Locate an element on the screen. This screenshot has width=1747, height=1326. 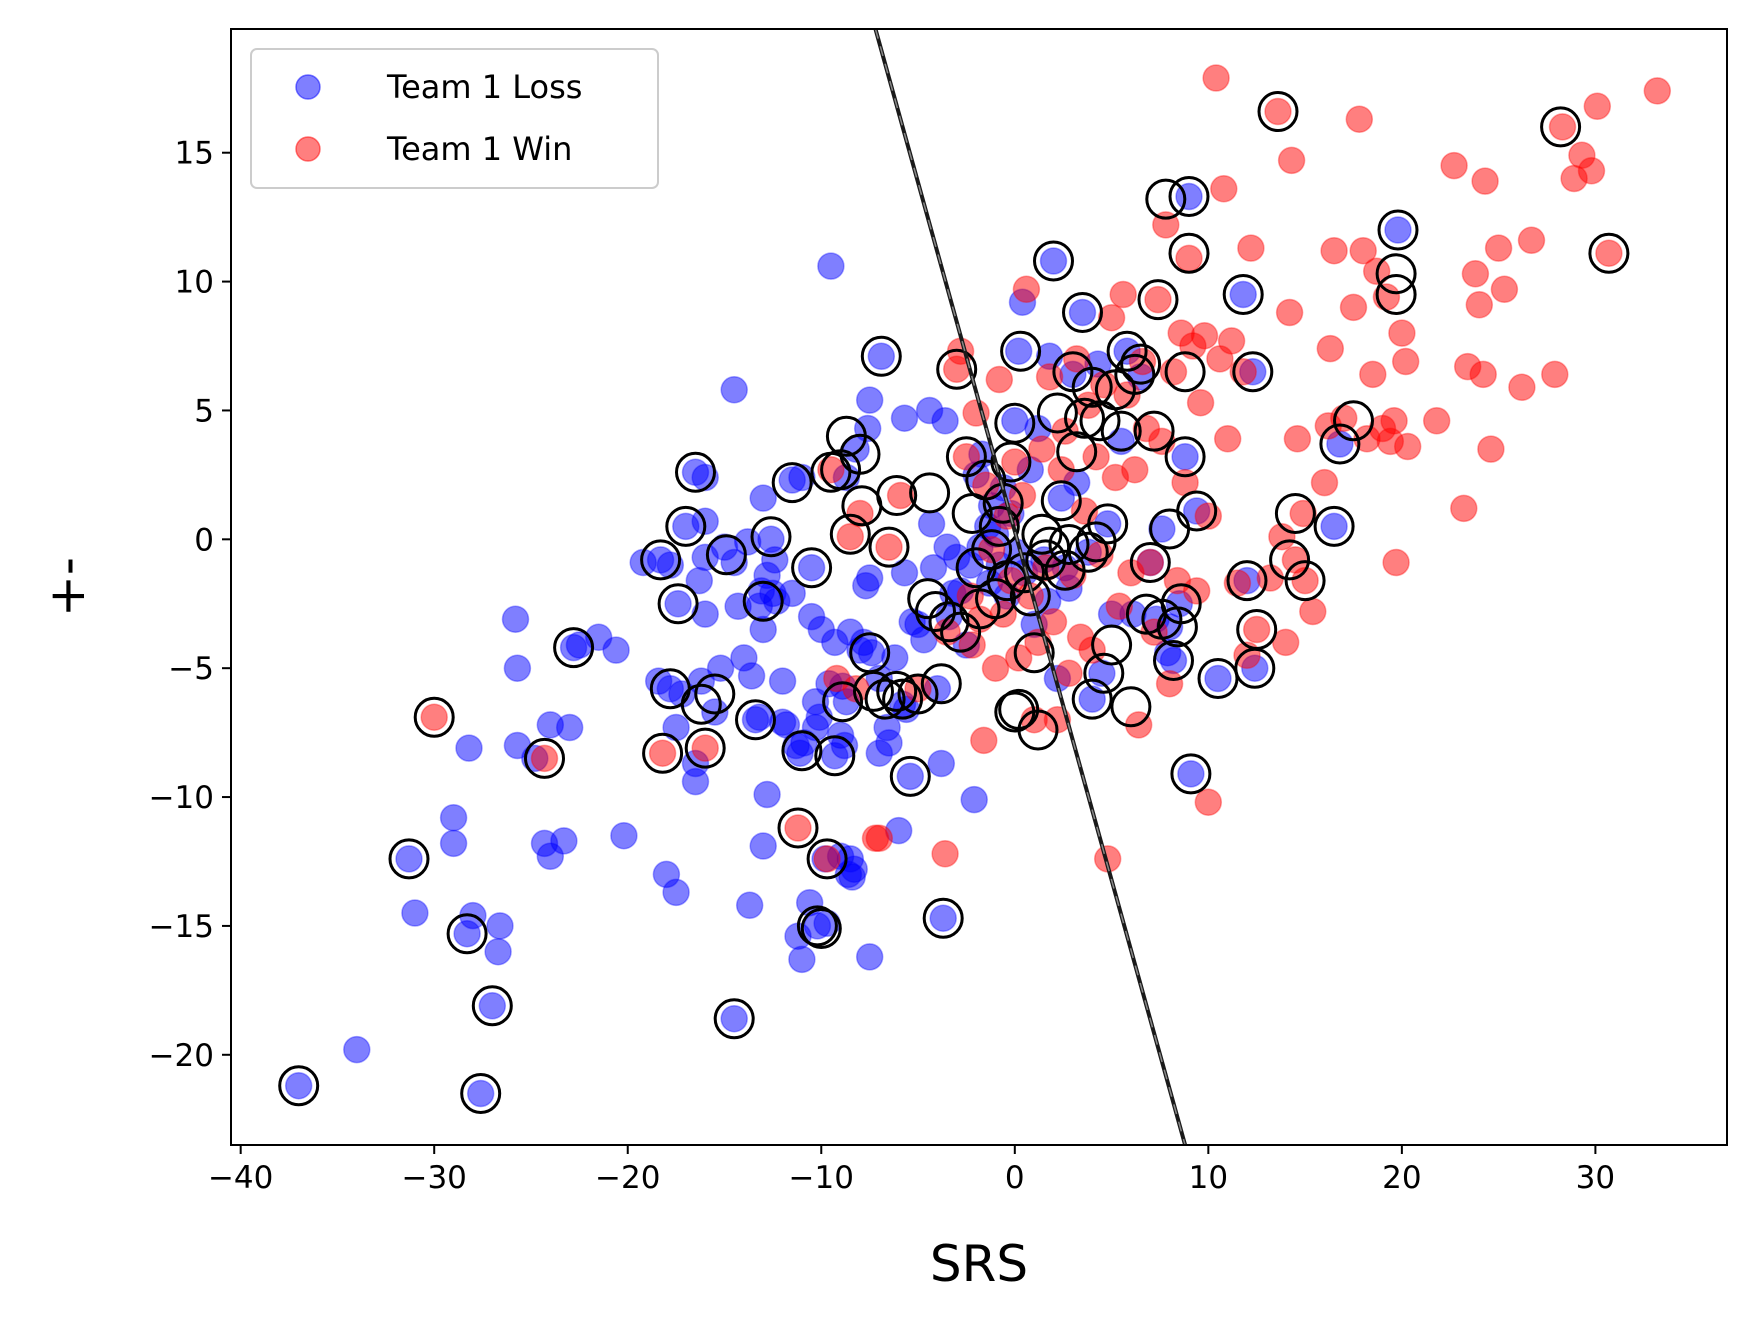
y-tick-label: −5 is located at coordinates (191, 669).